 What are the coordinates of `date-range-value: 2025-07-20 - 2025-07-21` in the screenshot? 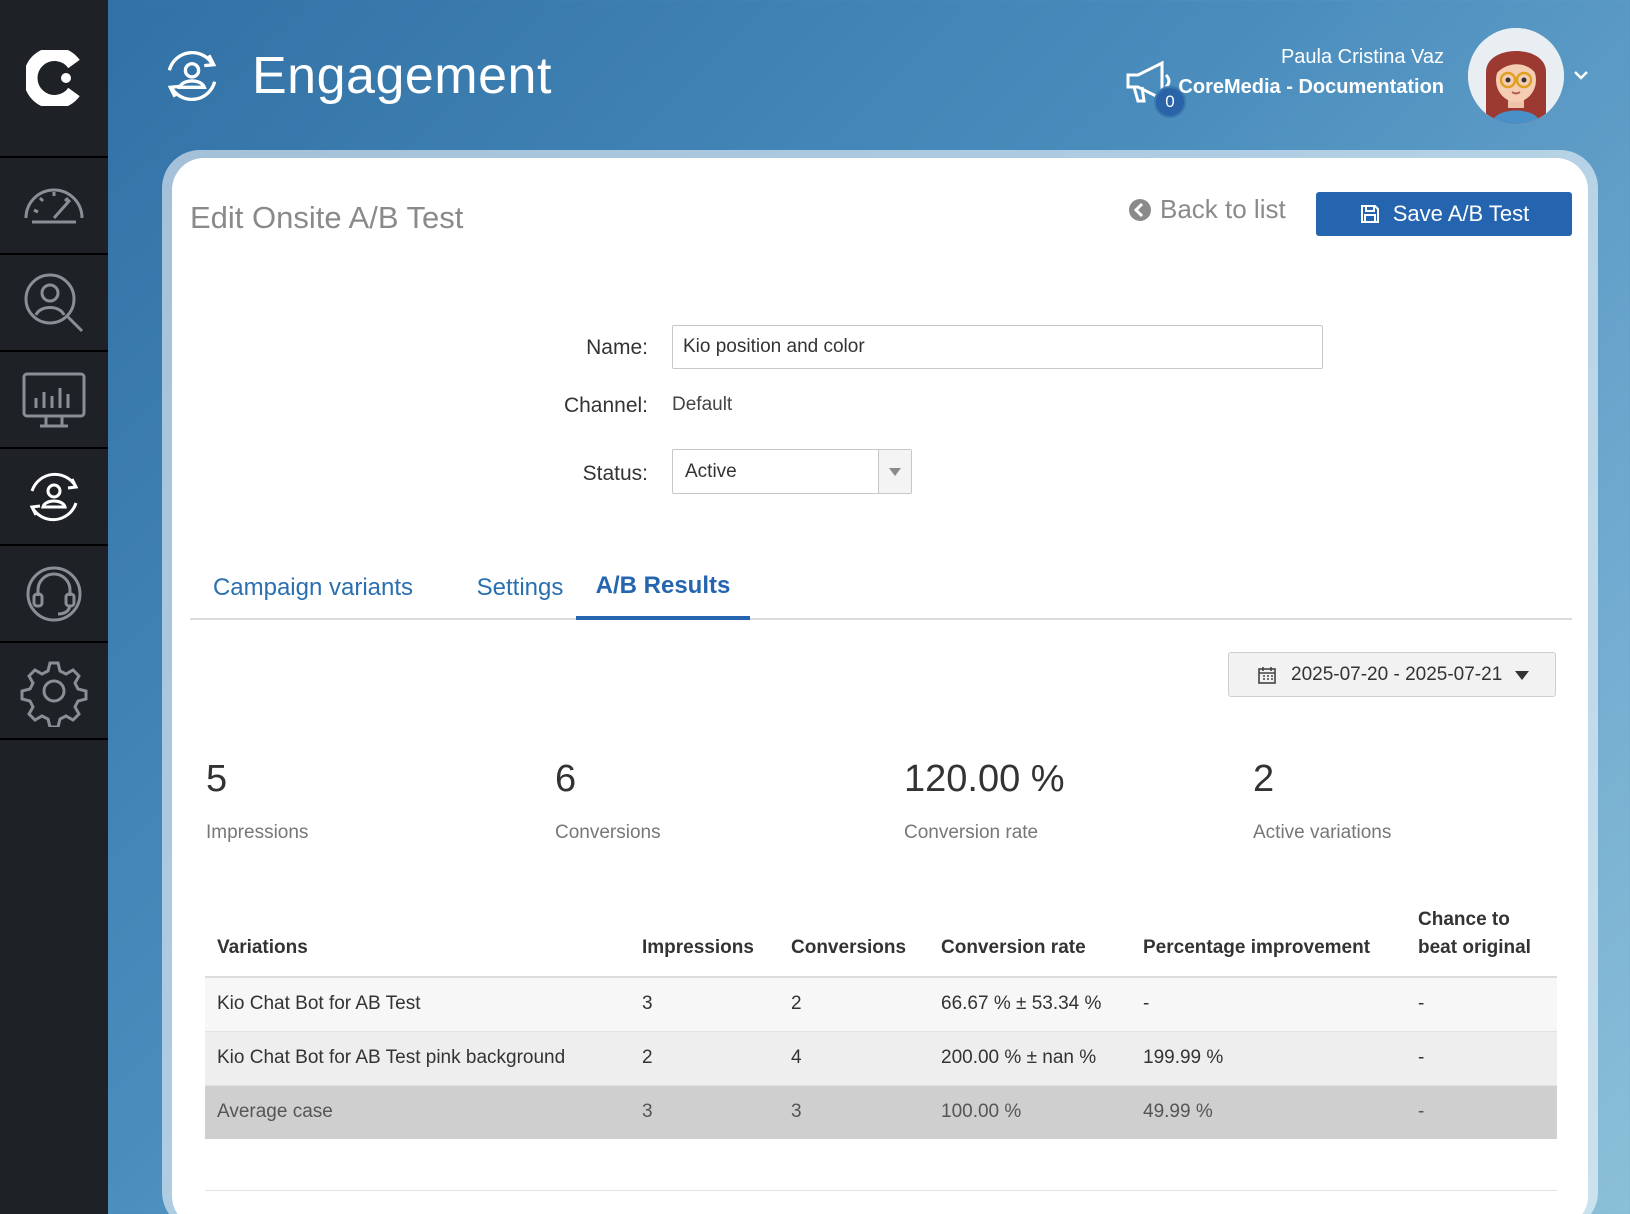 It's located at (1397, 674).